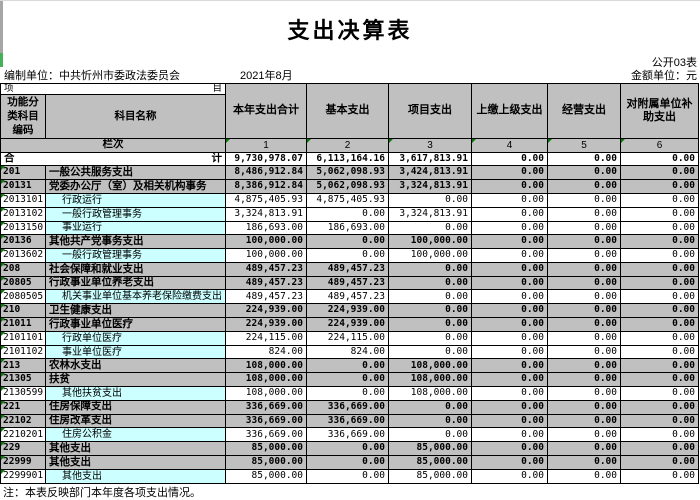  Describe the element at coordinates (135, 352) in the screenshot. I see `row-name: 事业单位医疗` at that location.